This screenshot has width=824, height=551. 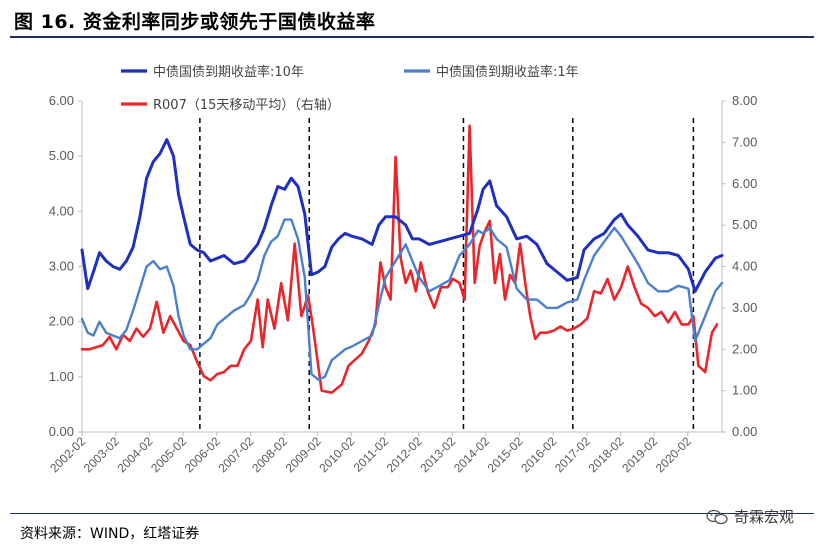 I want to click on right-tick-label: 8.00, so click(x=744, y=100).